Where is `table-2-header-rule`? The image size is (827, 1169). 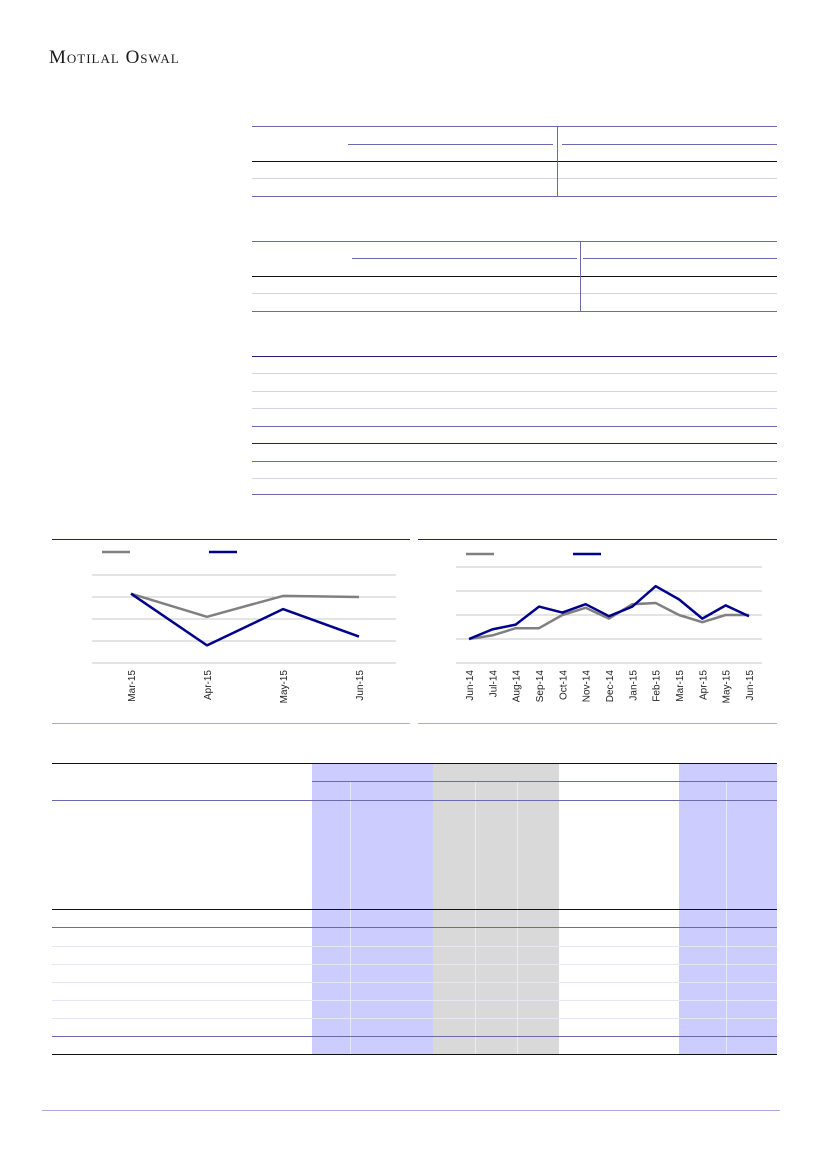 table-2-header-rule is located at coordinates (514, 276).